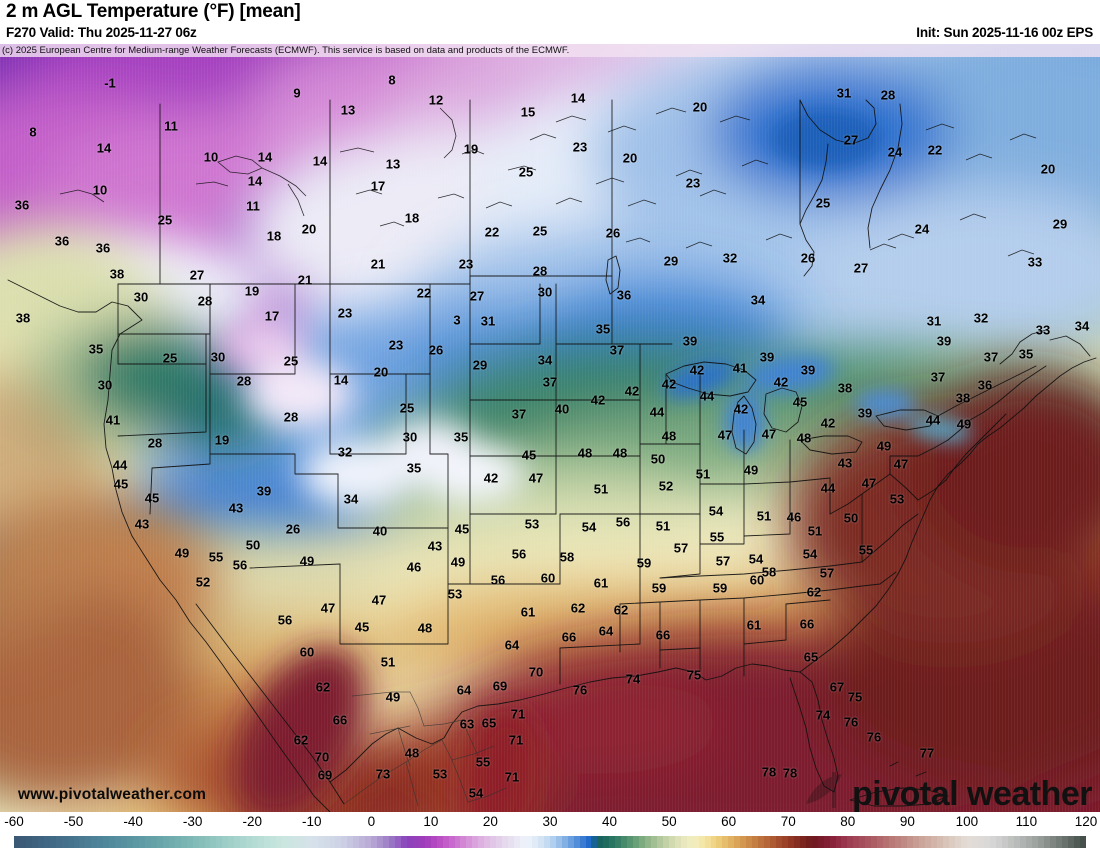 Image resolution: width=1100 pixels, height=850 pixels. What do you see at coordinates (844, 93) in the screenshot?
I see `temperature-value: 31` at bounding box center [844, 93].